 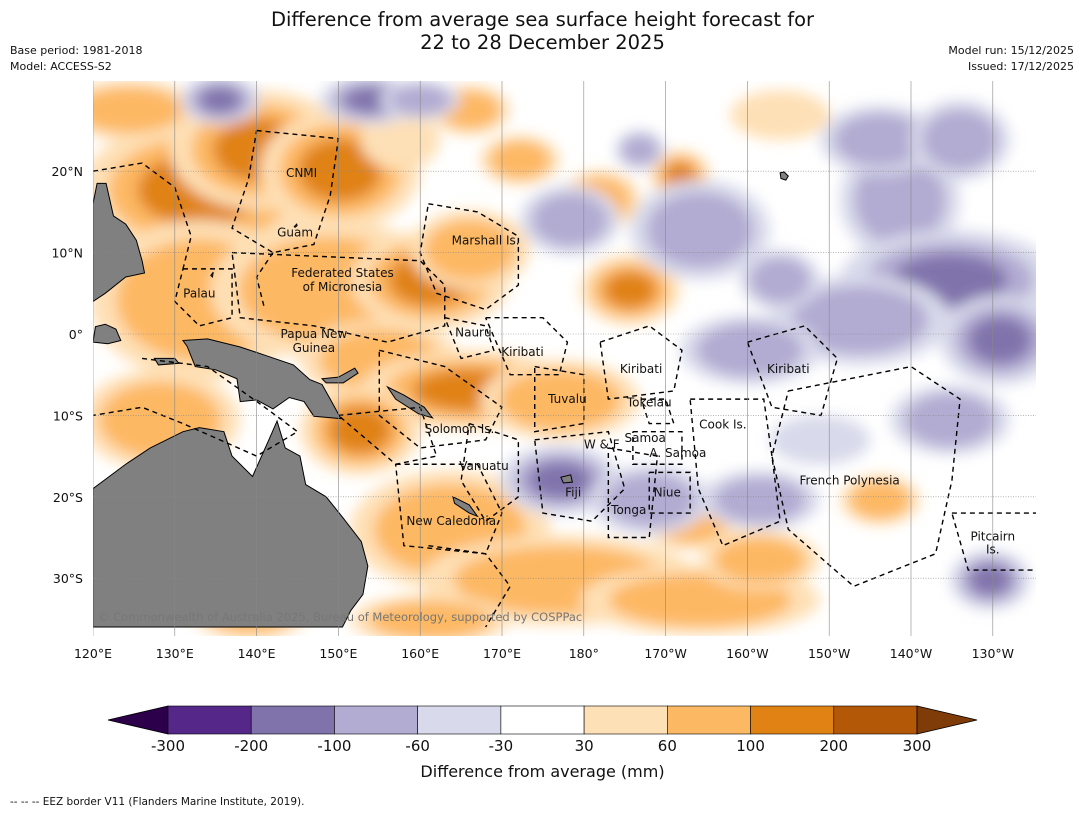 What do you see at coordinates (667, 746) in the screenshot?
I see `colorbar-tick-label: 60` at bounding box center [667, 746].